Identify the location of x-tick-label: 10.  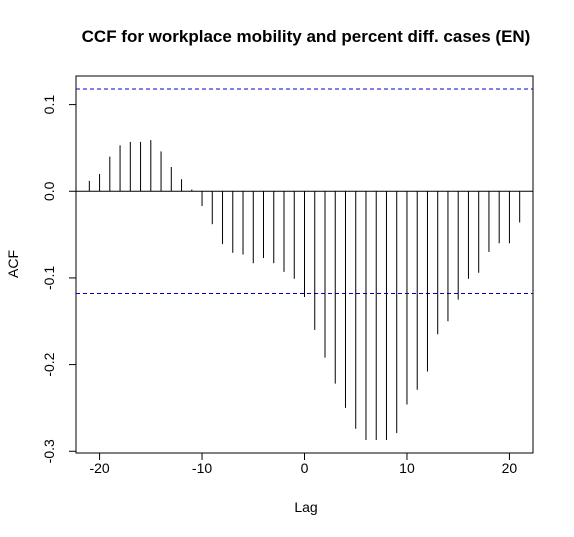
(407, 468).